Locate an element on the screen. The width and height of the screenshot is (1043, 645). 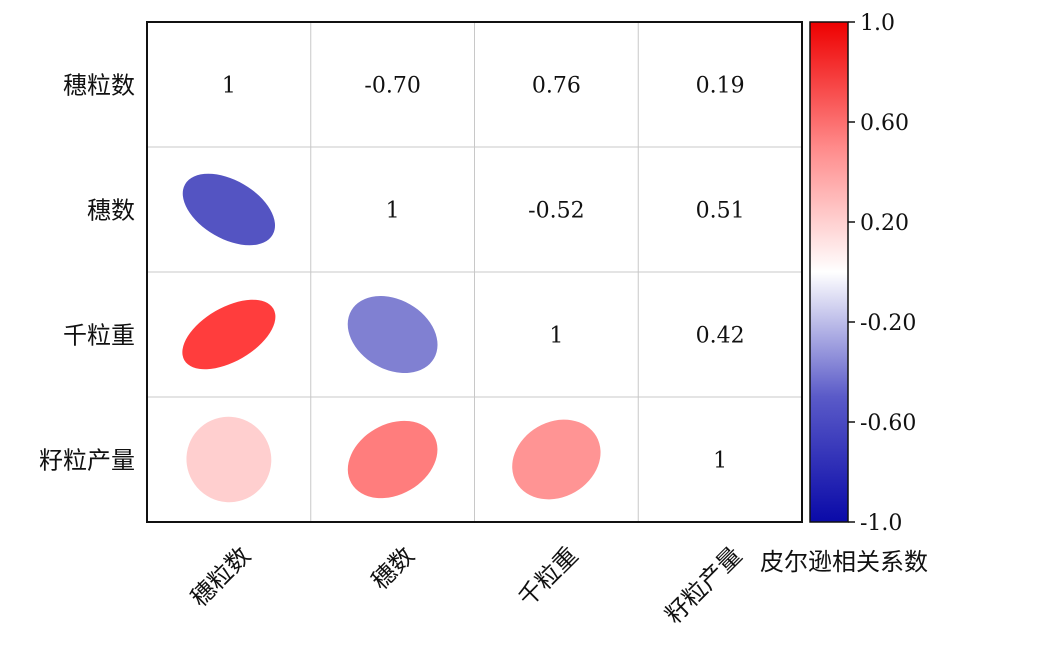
row-label: 千粒重 is located at coordinates (99, 336).